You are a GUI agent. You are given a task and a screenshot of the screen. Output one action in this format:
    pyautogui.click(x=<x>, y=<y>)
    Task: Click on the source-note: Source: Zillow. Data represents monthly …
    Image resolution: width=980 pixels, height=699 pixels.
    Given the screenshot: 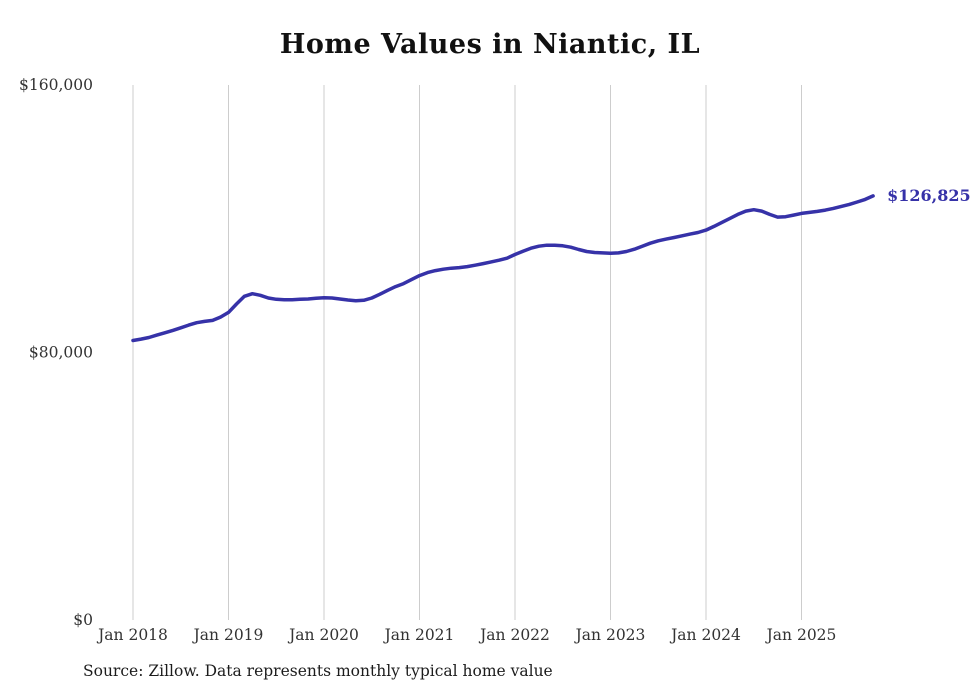 What is the action you would take?
    pyautogui.click(x=318, y=671)
    